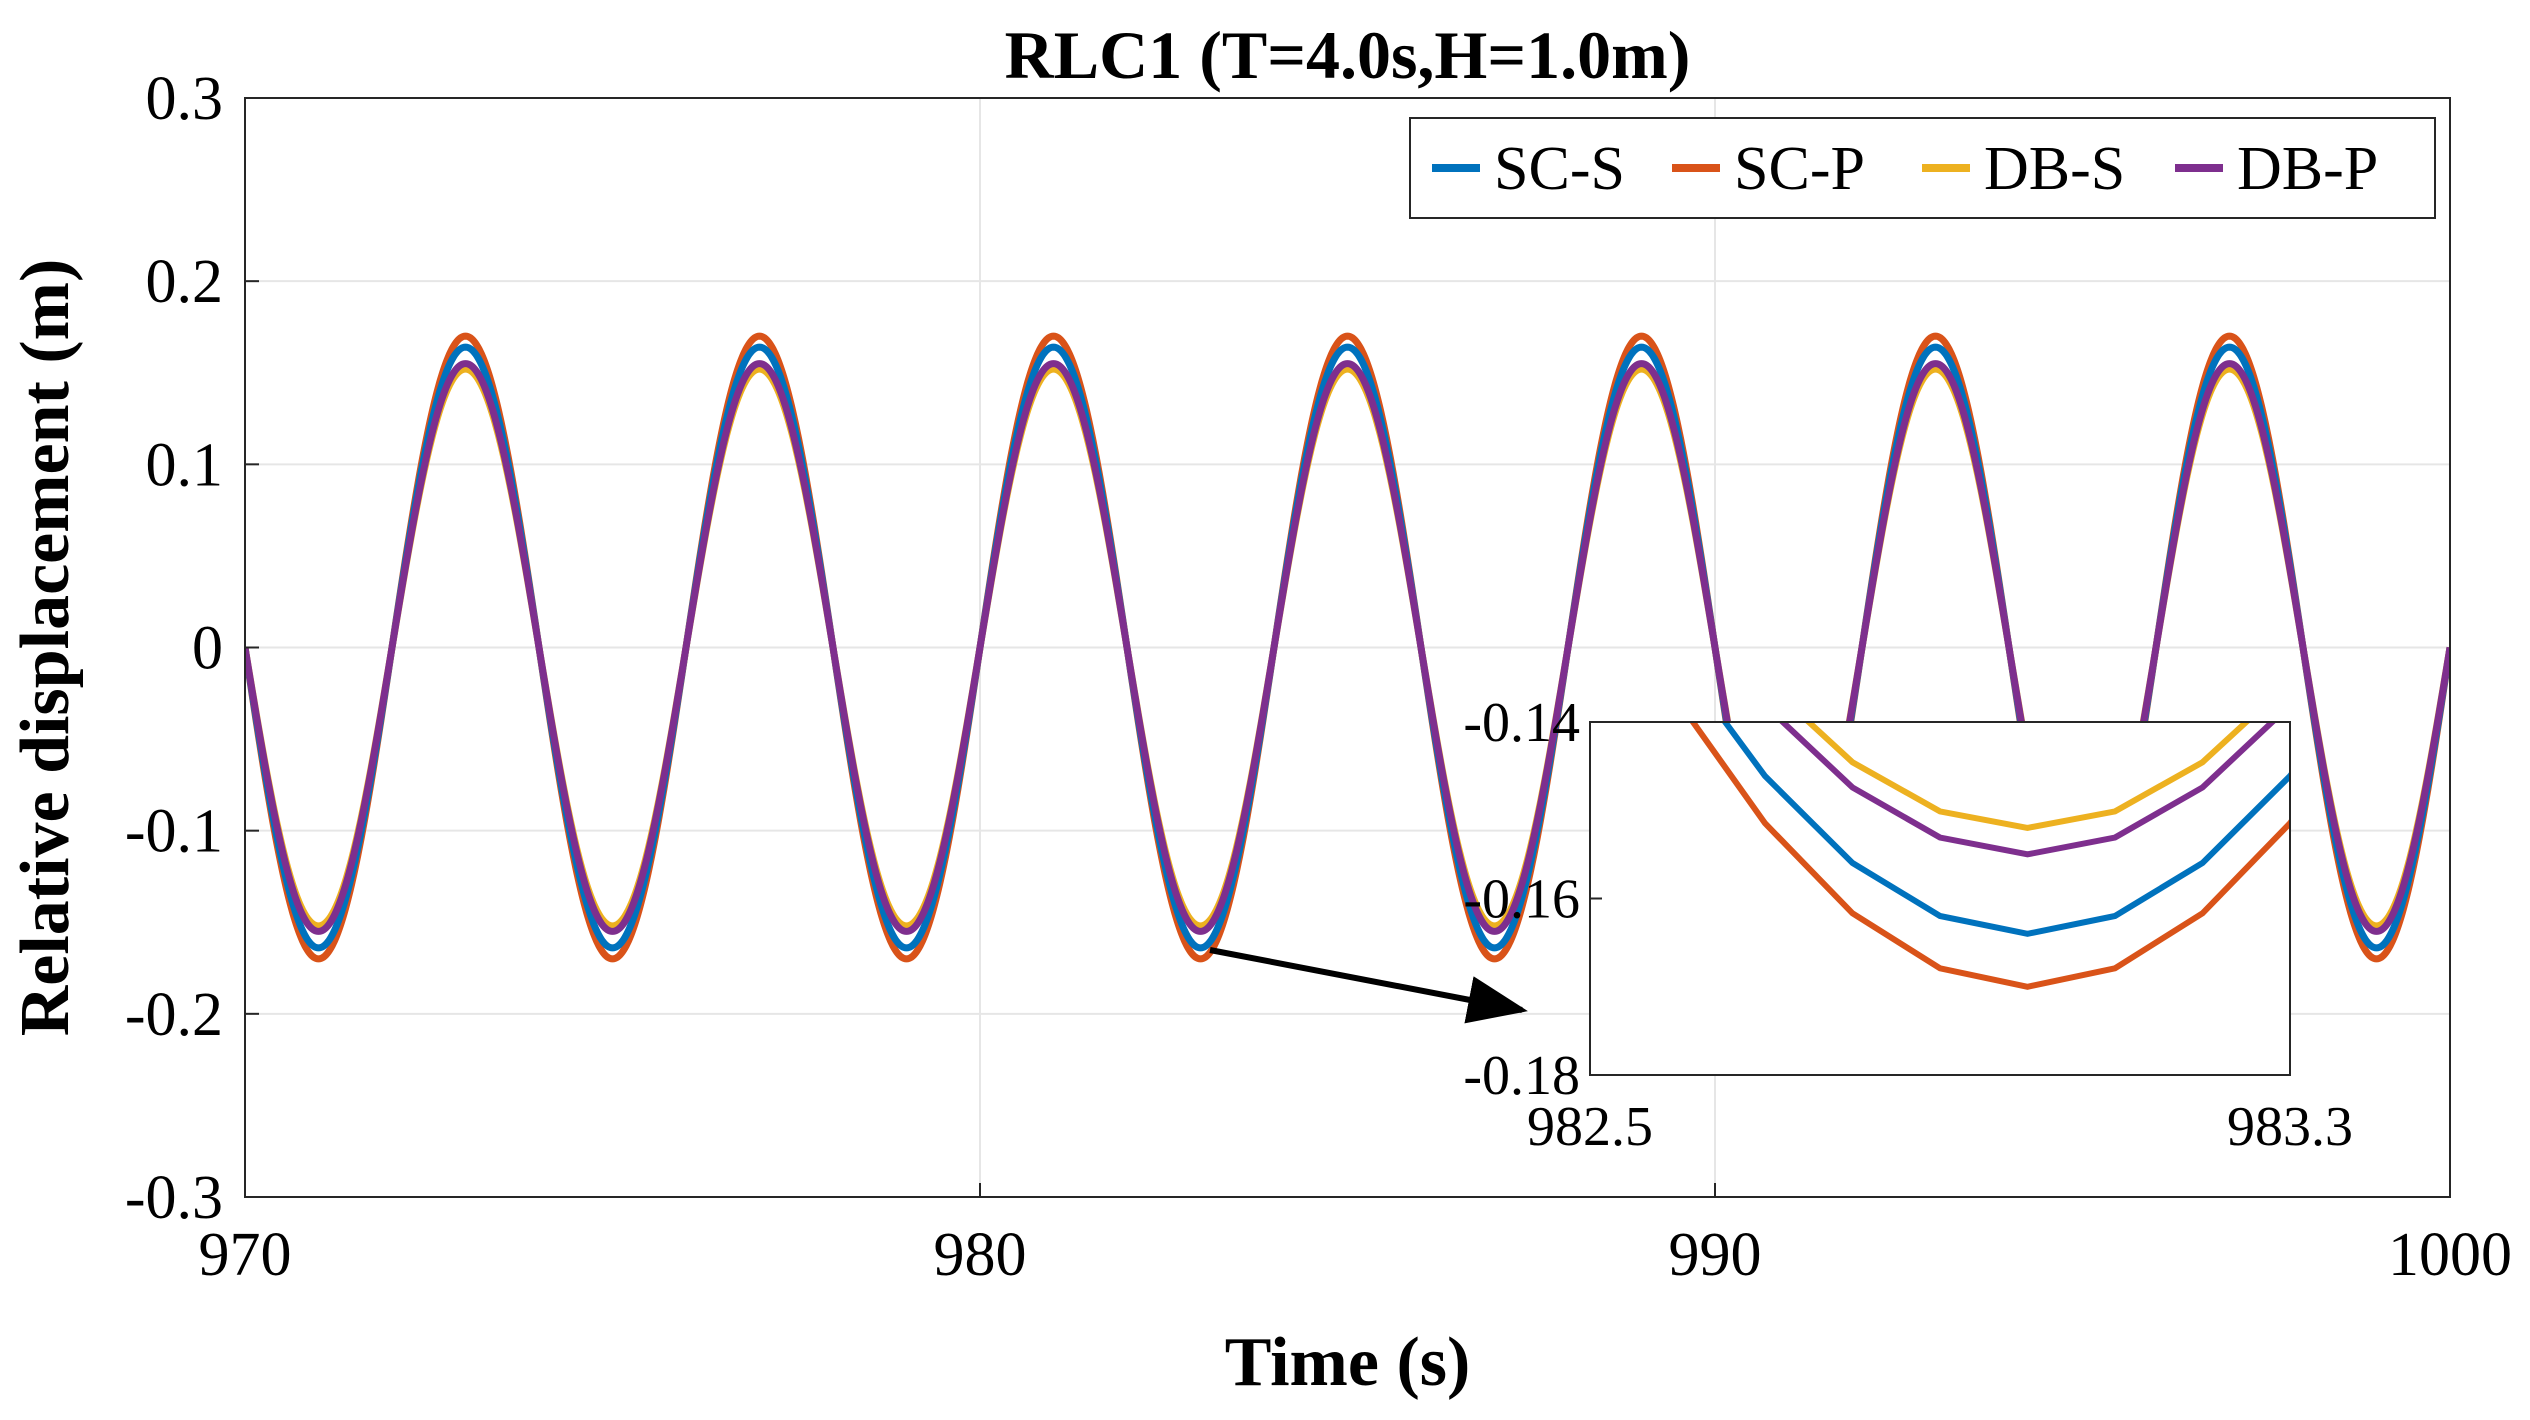 The width and height of the screenshot is (2530, 1420). What do you see at coordinates (2027, 776) in the screenshot?
I see `inset-series-line-db-s` at bounding box center [2027, 776].